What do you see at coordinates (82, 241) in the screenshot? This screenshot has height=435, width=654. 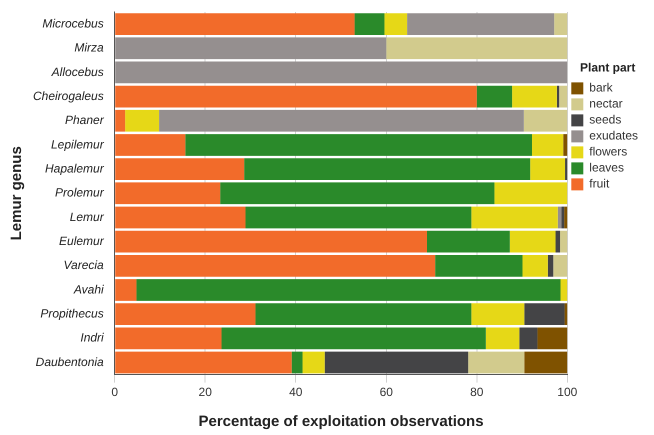 I see `y-tick-label: Eulemur` at bounding box center [82, 241].